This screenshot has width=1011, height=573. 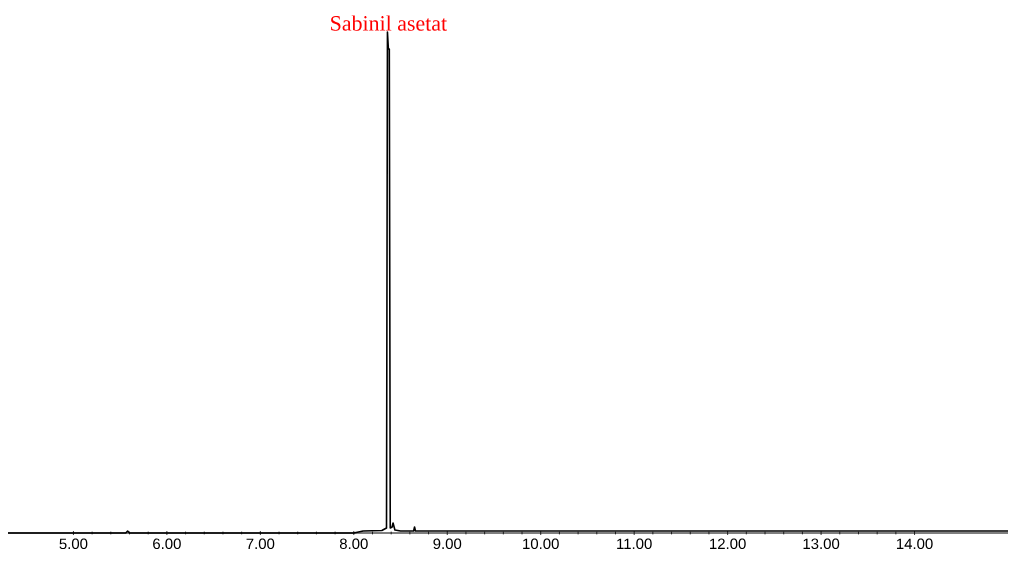 I want to click on annotation: Sabinil asetat, so click(x=389, y=23).